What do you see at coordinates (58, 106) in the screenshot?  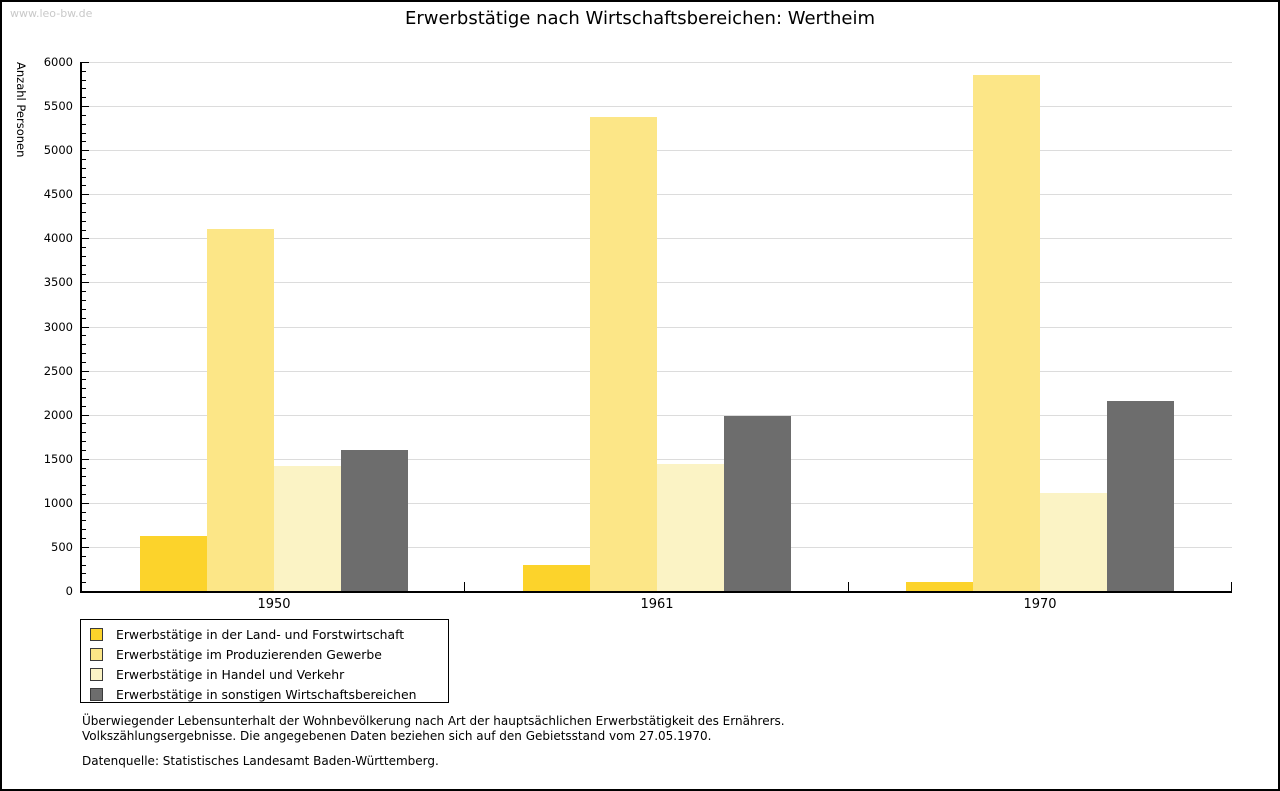 I see `y-tick-label: 5500` at bounding box center [58, 106].